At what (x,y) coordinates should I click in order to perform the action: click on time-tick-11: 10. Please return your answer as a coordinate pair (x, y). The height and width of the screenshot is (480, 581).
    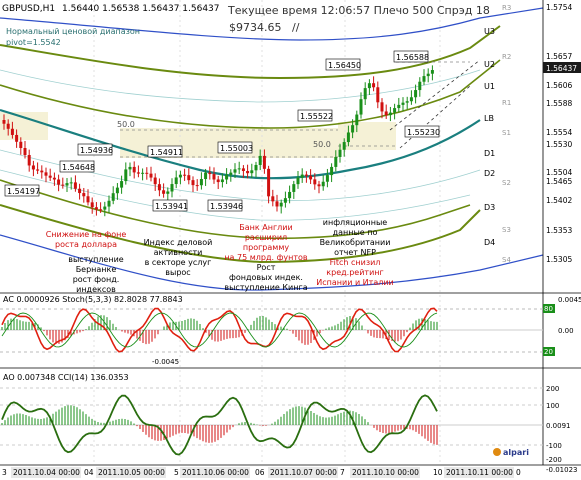
    Looking at the image, I should click on (438, 472).